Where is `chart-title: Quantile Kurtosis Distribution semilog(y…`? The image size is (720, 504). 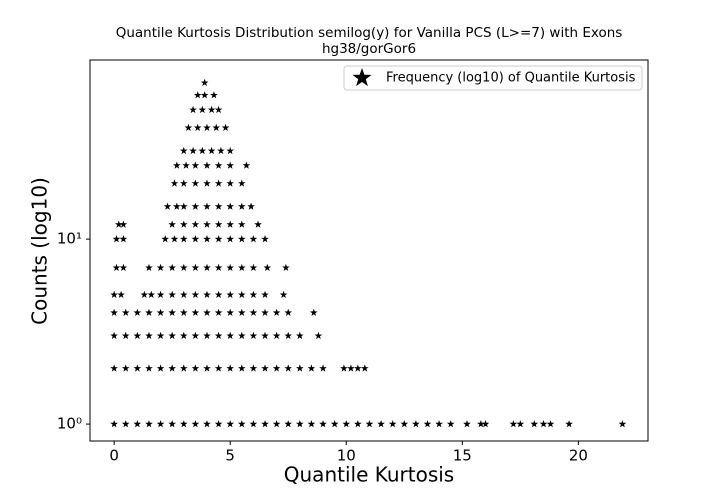
chart-title: Quantile Kurtosis Distribution semilog(y… is located at coordinates (369, 33).